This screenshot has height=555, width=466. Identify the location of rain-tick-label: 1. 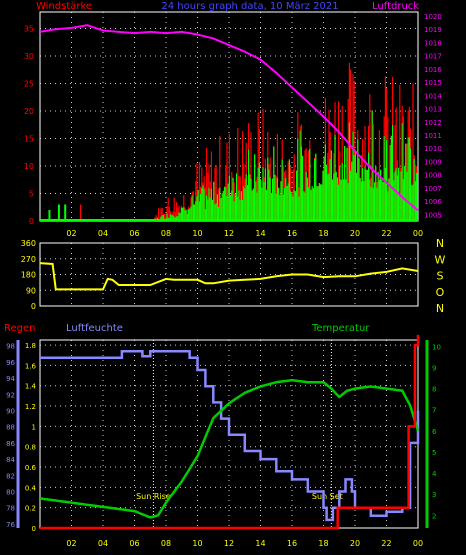
(34, 427).